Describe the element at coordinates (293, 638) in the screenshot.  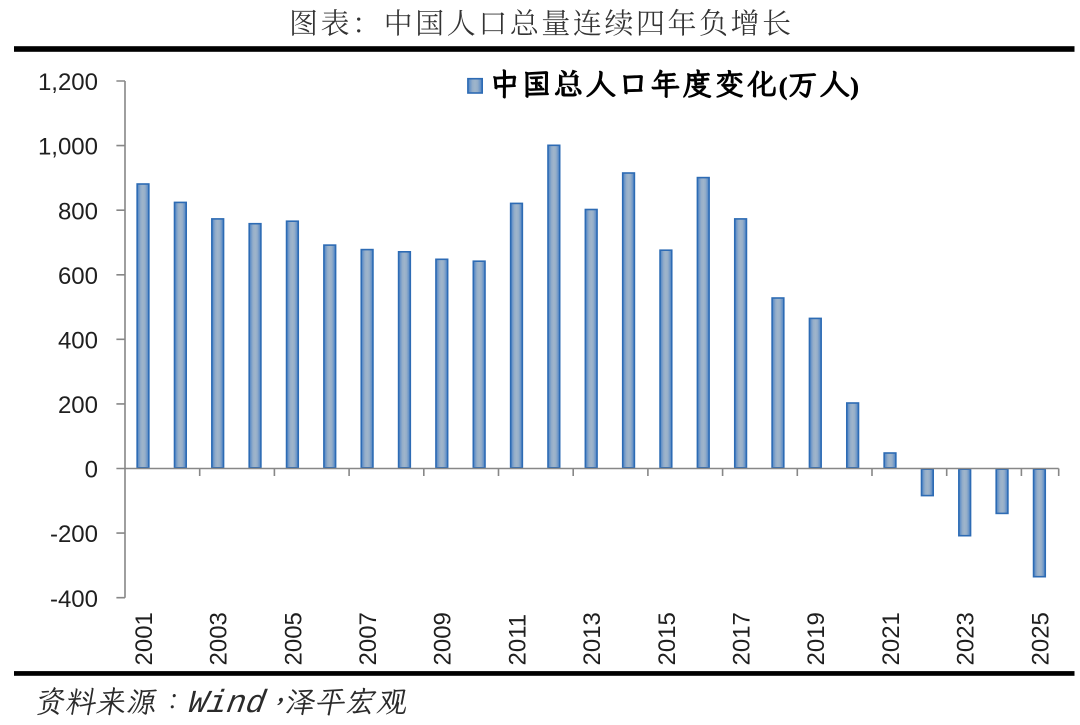
I see `svg-text: 2005` at that location.